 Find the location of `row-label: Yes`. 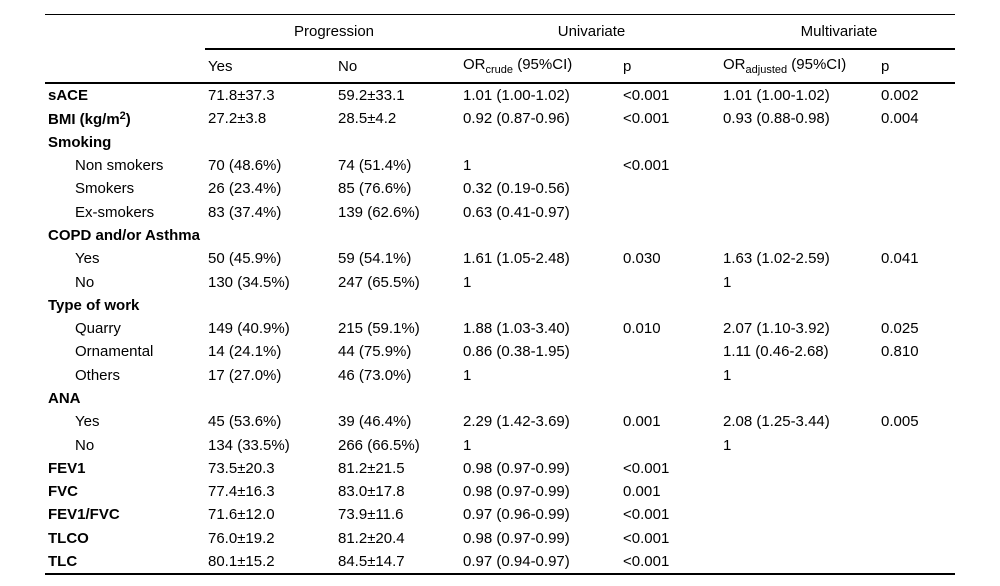

row-label: Yes is located at coordinates (87, 259).